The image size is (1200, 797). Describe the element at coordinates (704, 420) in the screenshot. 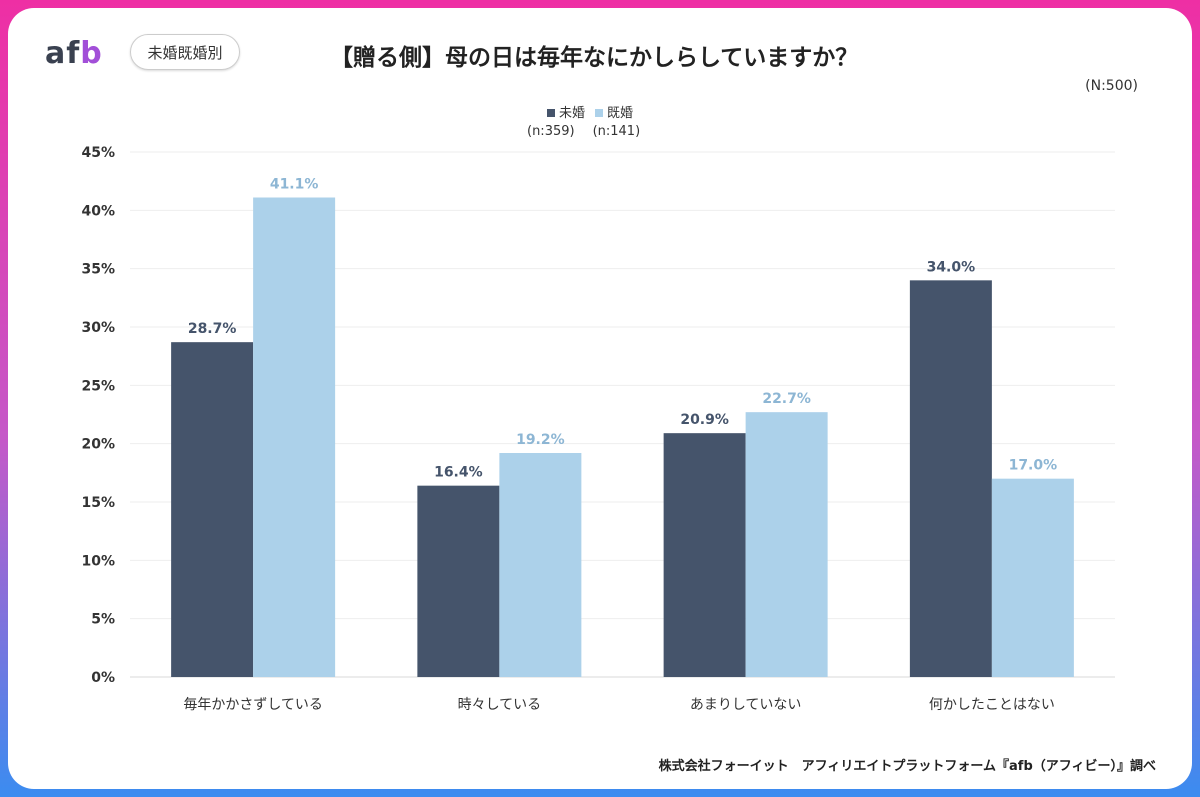

I see `data-label: 20.9%` at that location.